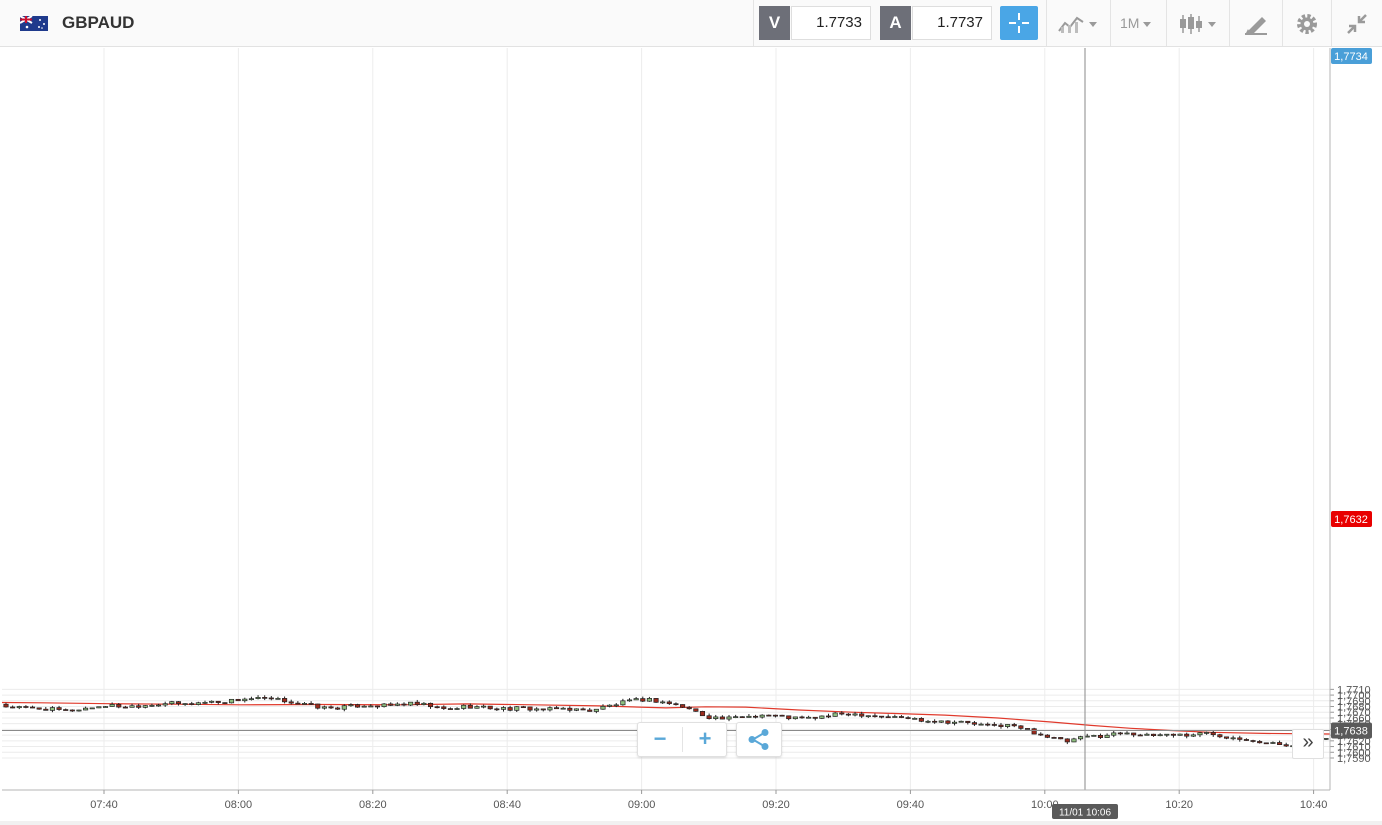  I want to click on timeframe-select: 1M, so click(1136, 23).